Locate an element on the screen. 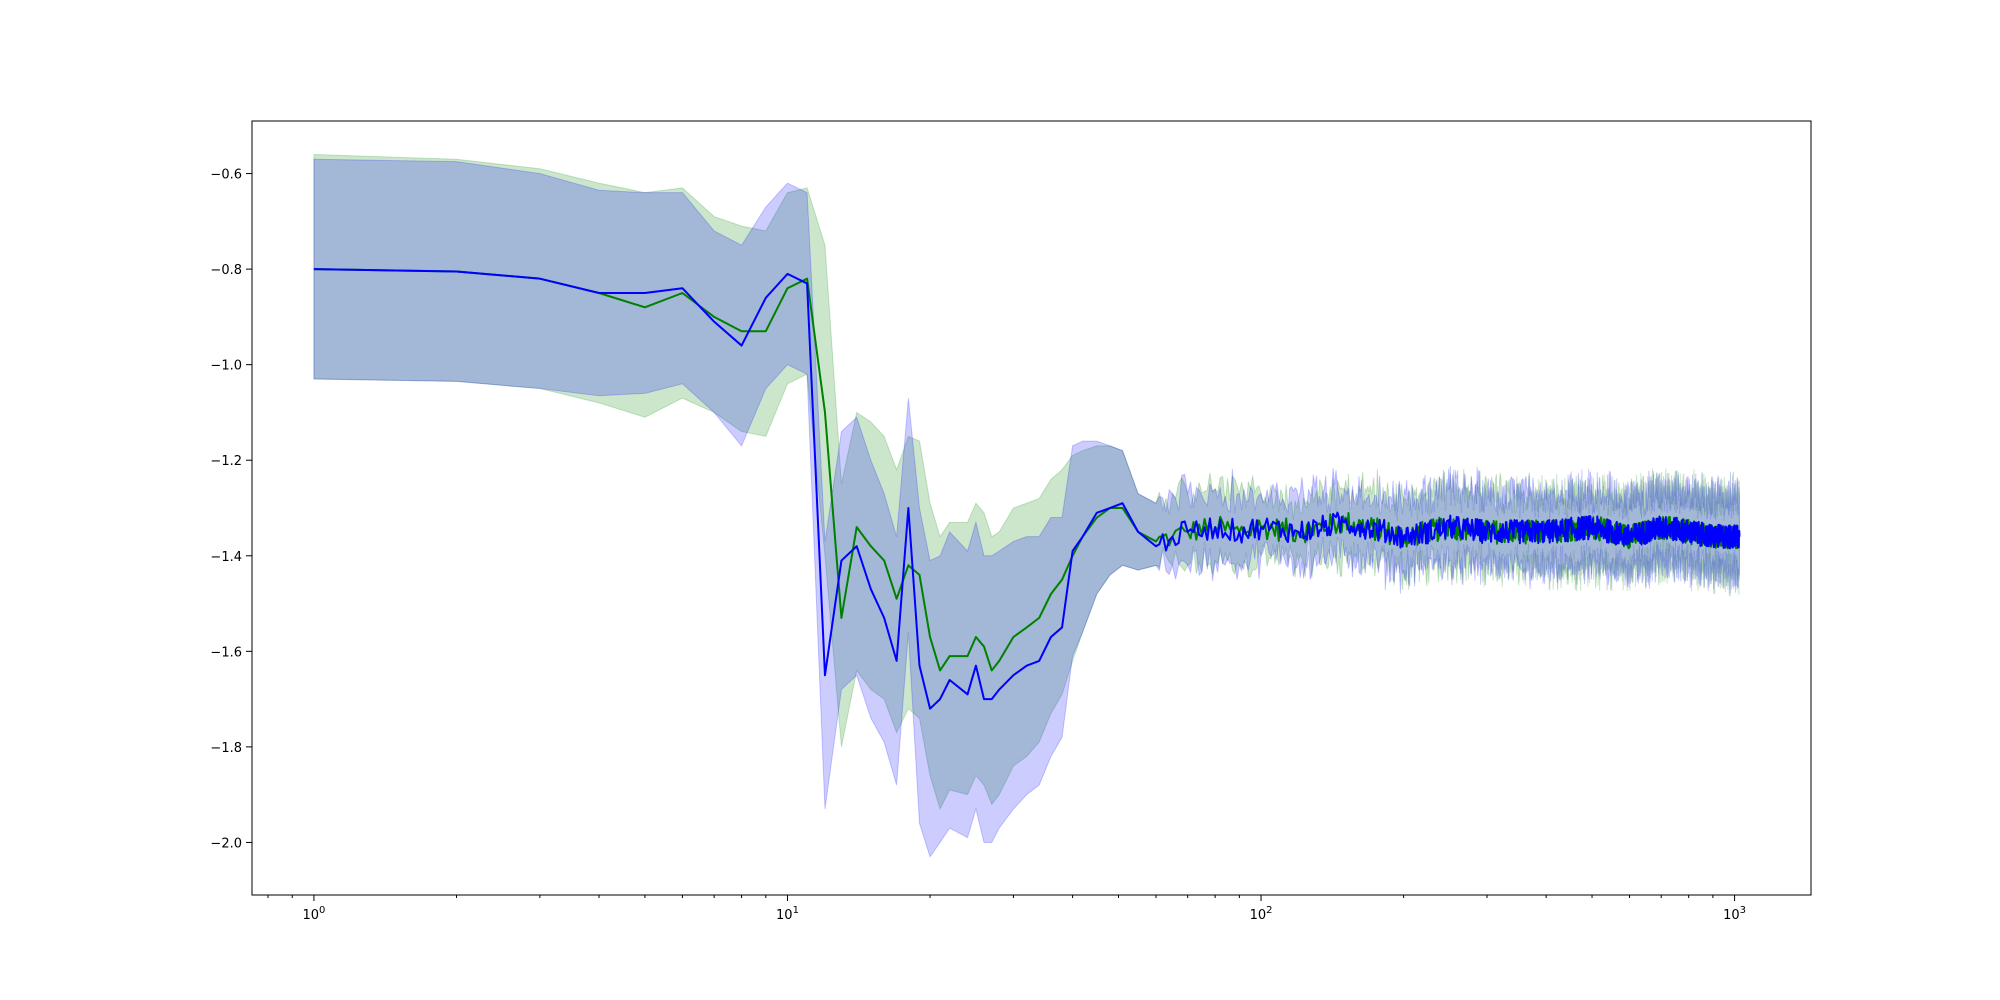 The image size is (2000, 1000). y-tick-label: −0.6 is located at coordinates (226, 175).